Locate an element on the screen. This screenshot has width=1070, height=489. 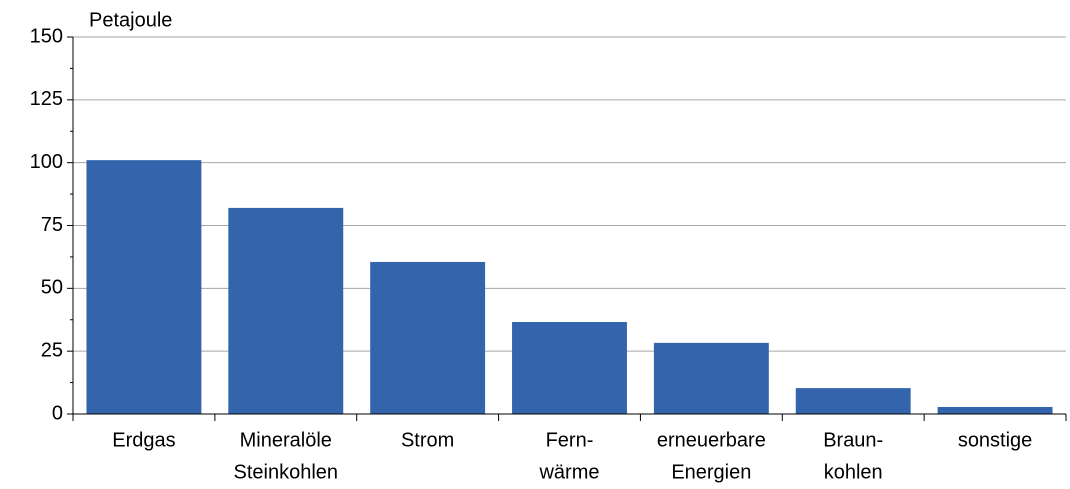
y-tick-label: 150 is located at coordinates (46, 36).